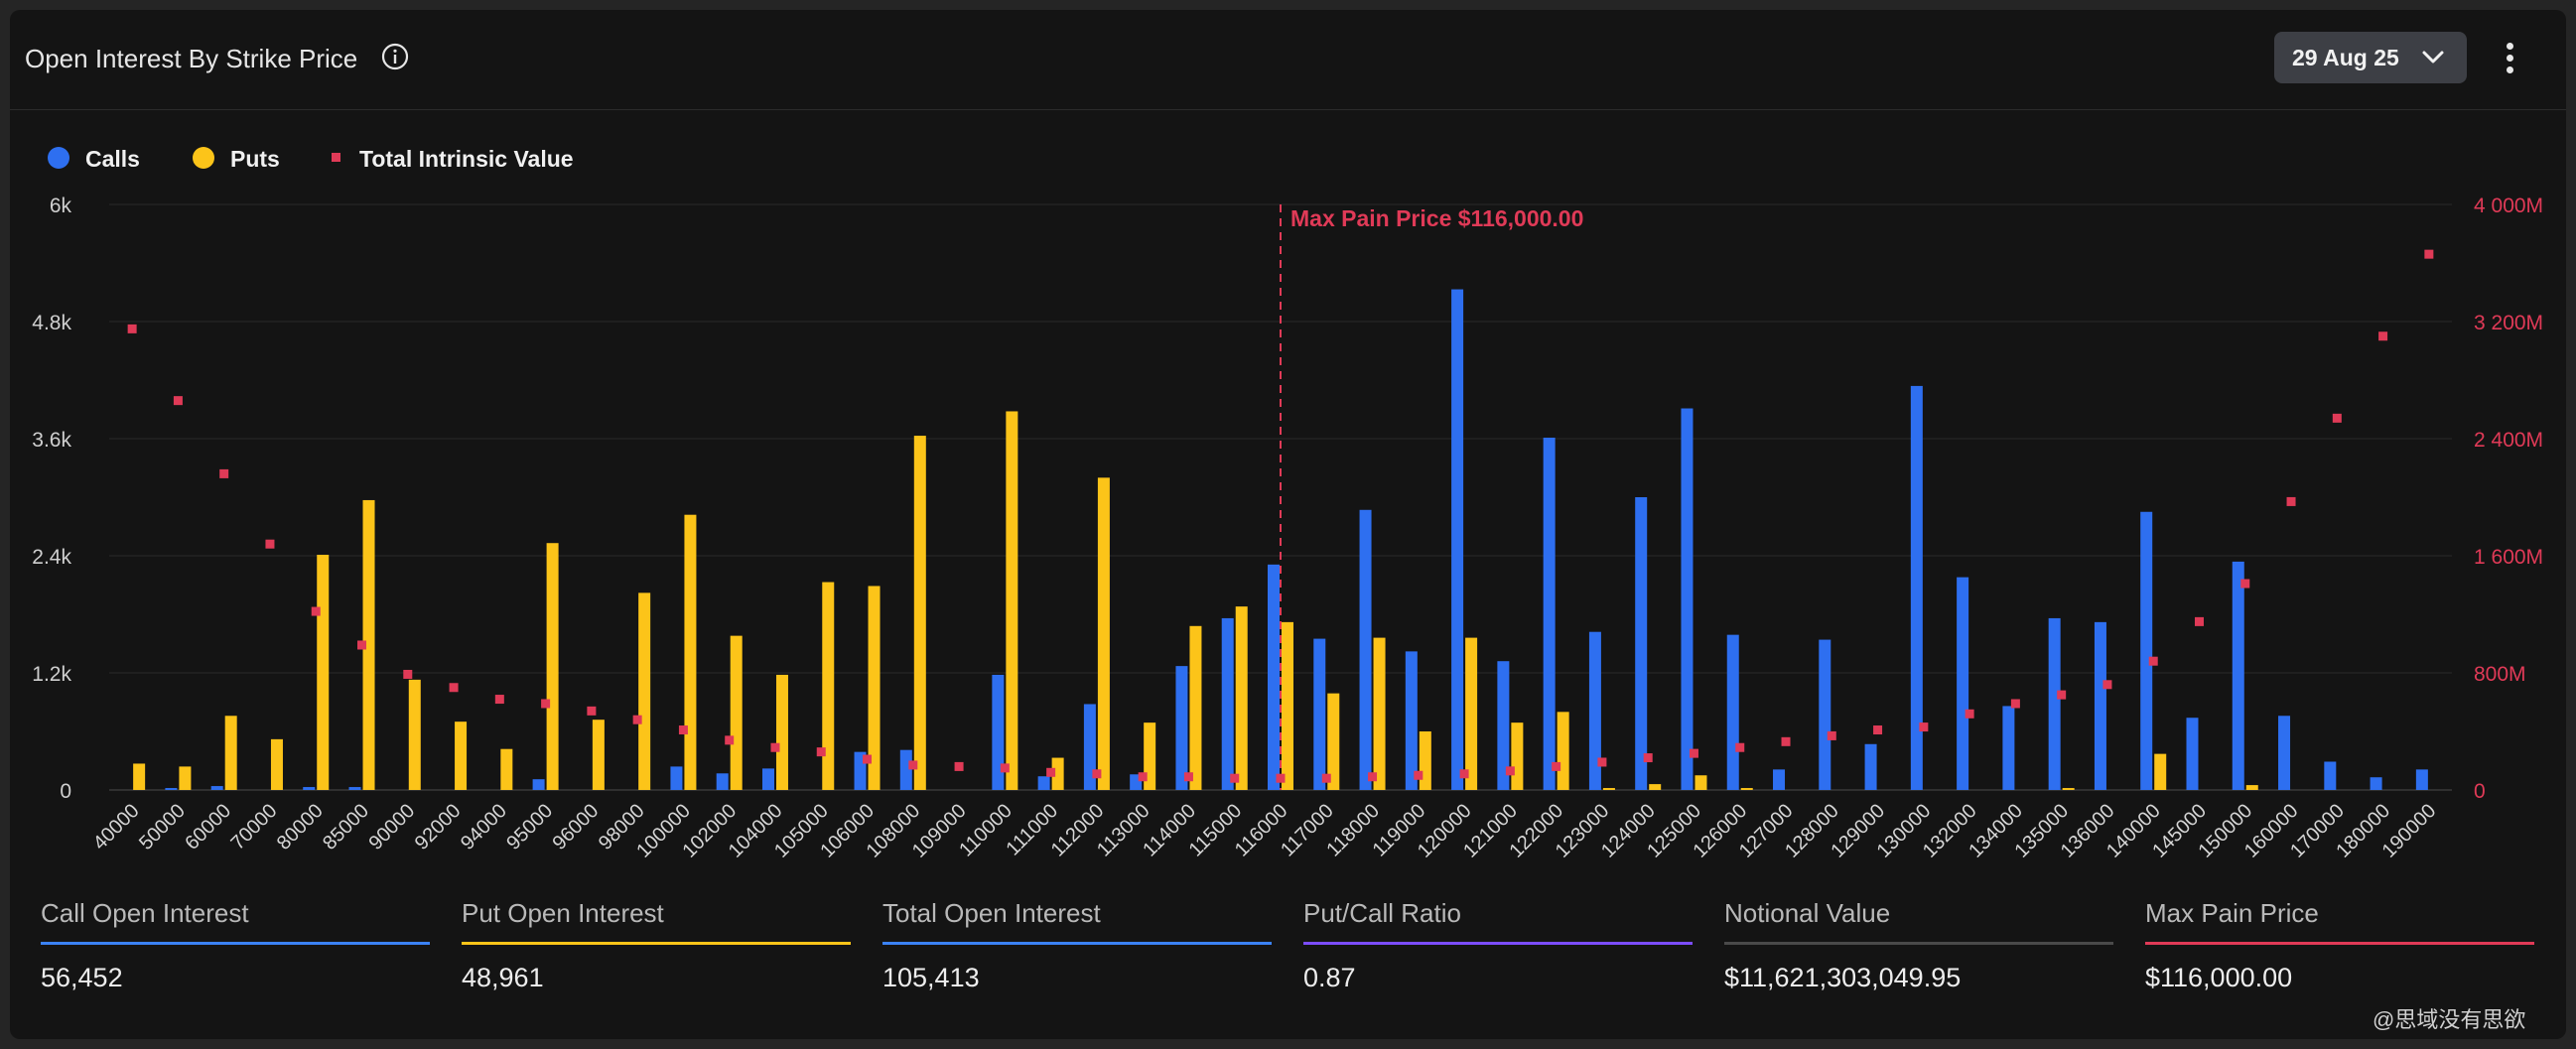 Image resolution: width=2576 pixels, height=1049 pixels. Describe the element at coordinates (336, 157) in the screenshot. I see `legend-marker-intrinsic` at that location.